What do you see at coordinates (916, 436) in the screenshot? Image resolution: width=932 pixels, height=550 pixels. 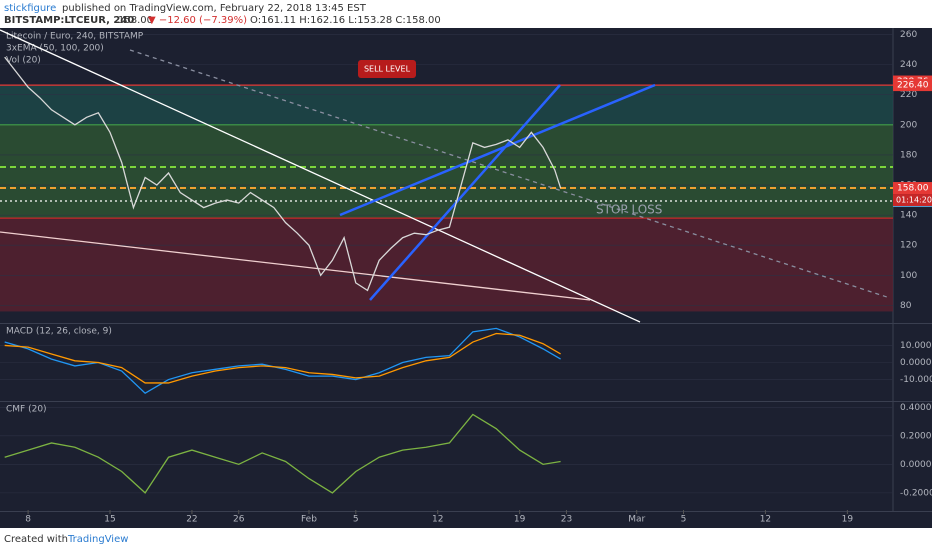 I see `y-tick-label: 0.2000` at bounding box center [916, 436].